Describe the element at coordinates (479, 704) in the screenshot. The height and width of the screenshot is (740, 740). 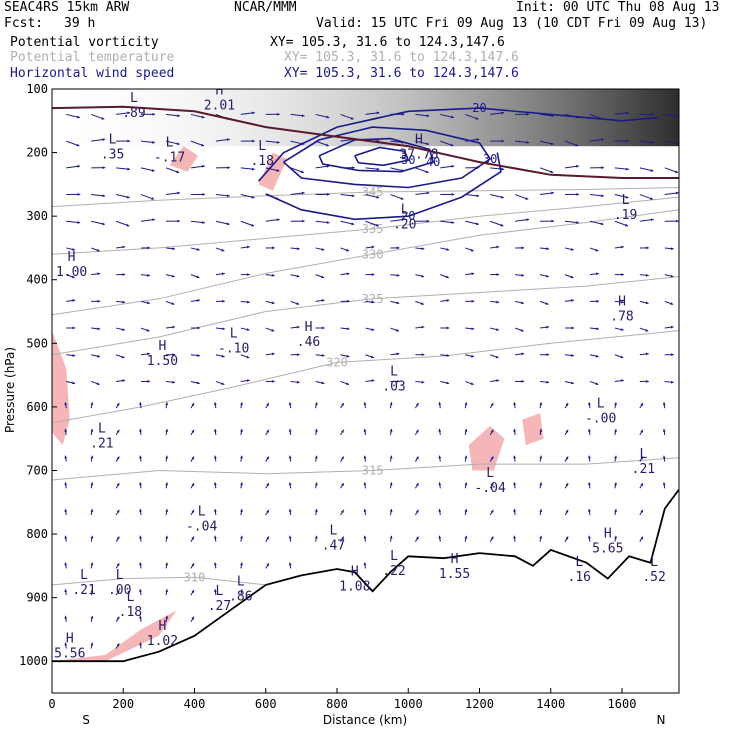
I see `x-tick-label: 1200` at that location.